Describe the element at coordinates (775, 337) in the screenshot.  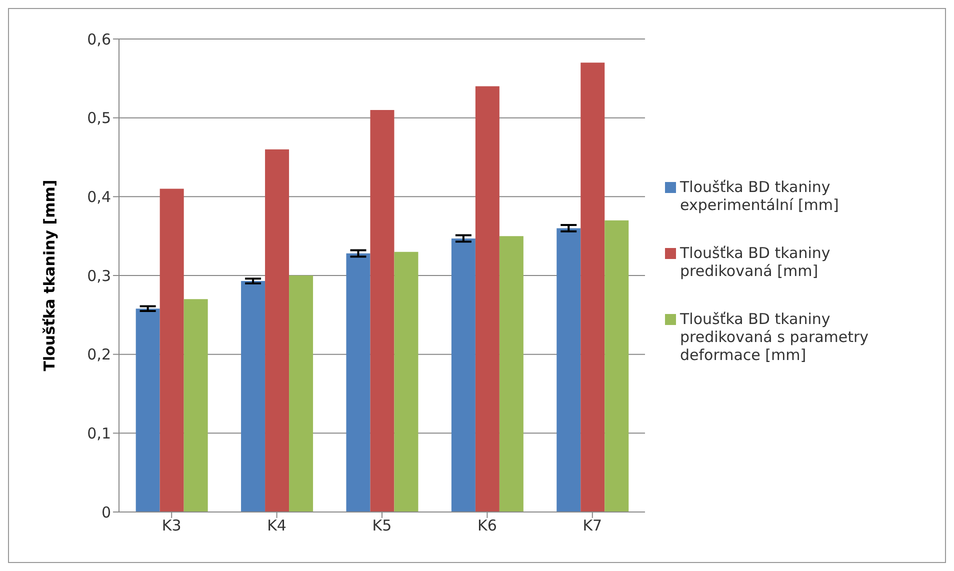
I see `legend-label: Tloušťka BD tkaniny predikovaná s parametry deformace [mm]` at that location.